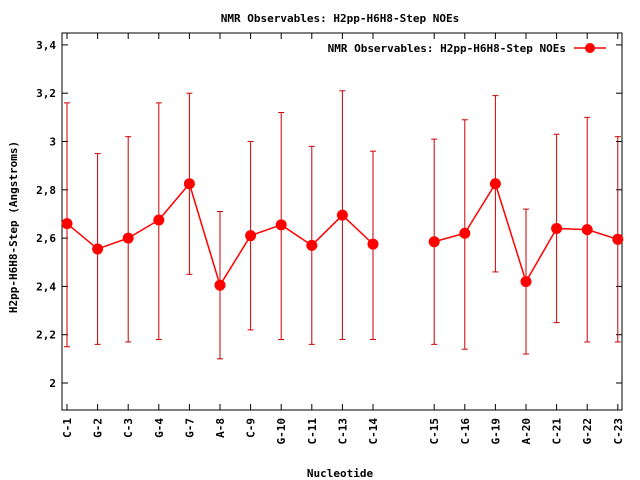 This screenshot has height=480, width=640. What do you see at coordinates (159, 428) in the screenshot?
I see `x-tick-label: G-4` at bounding box center [159, 428].